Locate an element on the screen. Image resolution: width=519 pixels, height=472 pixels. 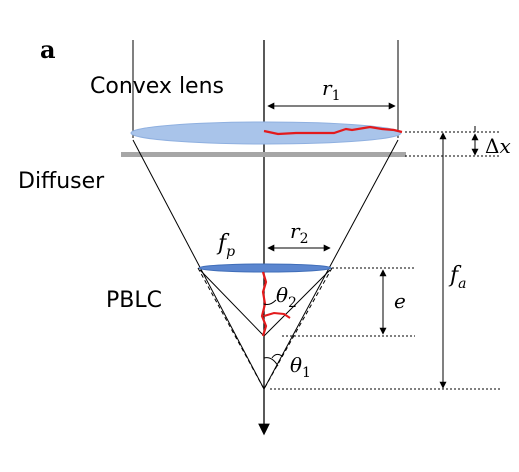
r1-symbol: r1 is located at coordinates (331, 90).